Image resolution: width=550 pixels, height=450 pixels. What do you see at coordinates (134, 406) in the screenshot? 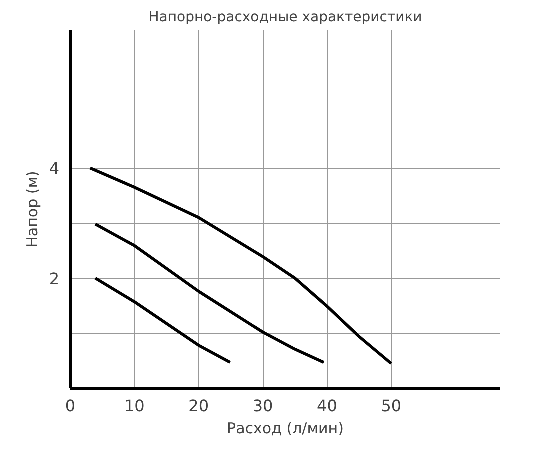
I see `x-tick-label: 10` at bounding box center [134, 406].